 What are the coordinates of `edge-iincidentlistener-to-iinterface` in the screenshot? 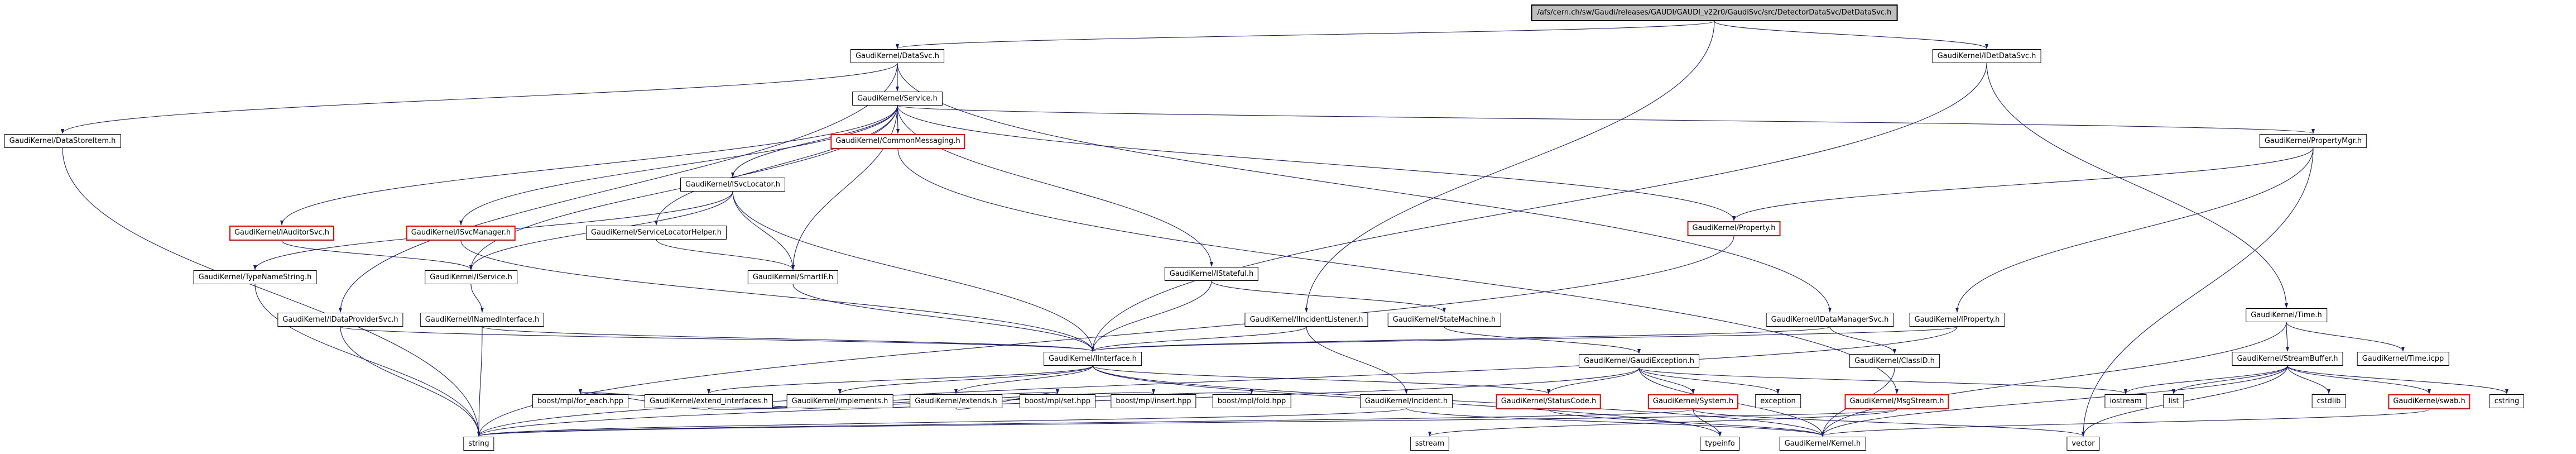 It's located at (1199, 339).